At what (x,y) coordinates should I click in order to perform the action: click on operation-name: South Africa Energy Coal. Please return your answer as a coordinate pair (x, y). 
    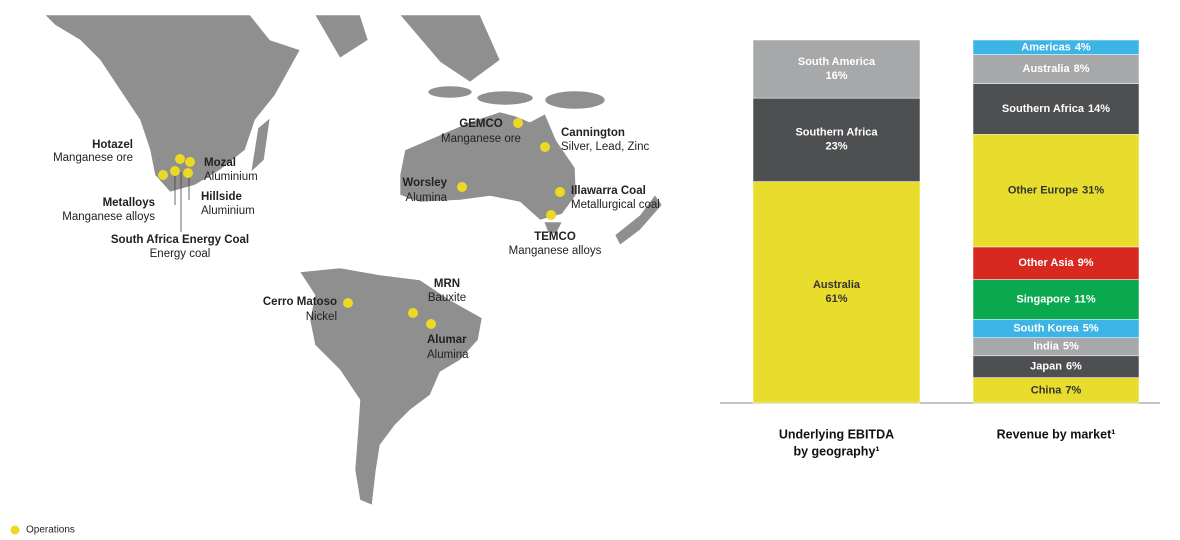
    Looking at the image, I should click on (180, 240).